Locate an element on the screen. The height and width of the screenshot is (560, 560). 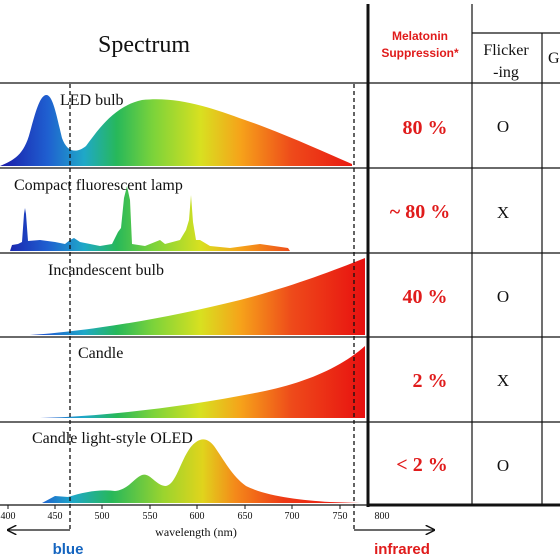
partial-column-header: G is located at coordinates (554, 58).